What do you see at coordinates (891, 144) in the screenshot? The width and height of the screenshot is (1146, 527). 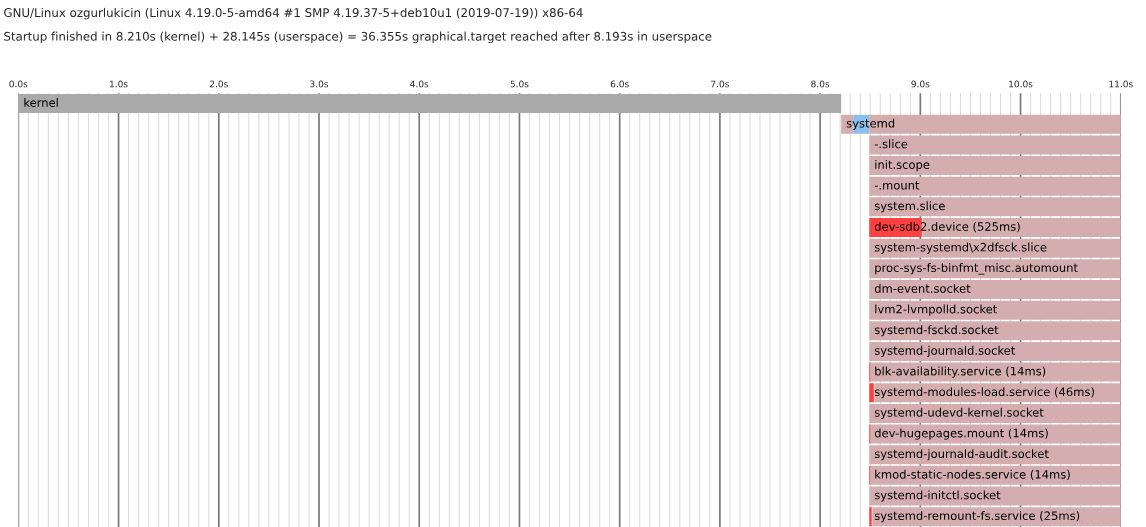 I see `y-tick-label: -.slice` at bounding box center [891, 144].